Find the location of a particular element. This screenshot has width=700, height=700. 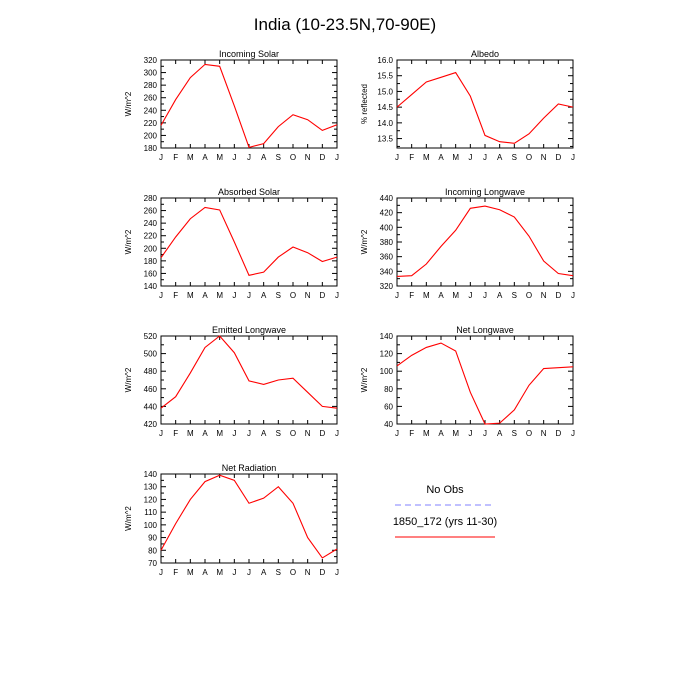

legend-label-model: 1850_172 (yrs 11-30) is located at coordinates (445, 522).